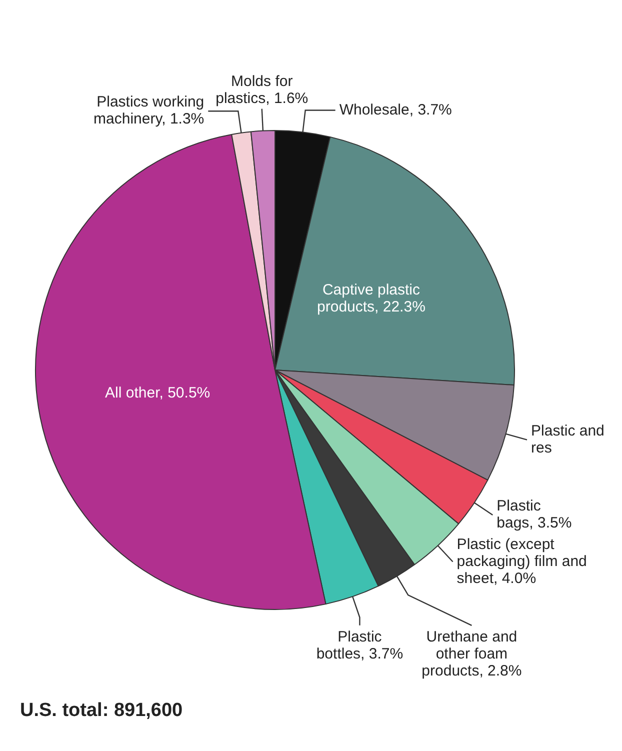 This screenshot has width=622, height=751. I want to click on slice-label: Plastic bags, 3.5%, so click(534, 515).